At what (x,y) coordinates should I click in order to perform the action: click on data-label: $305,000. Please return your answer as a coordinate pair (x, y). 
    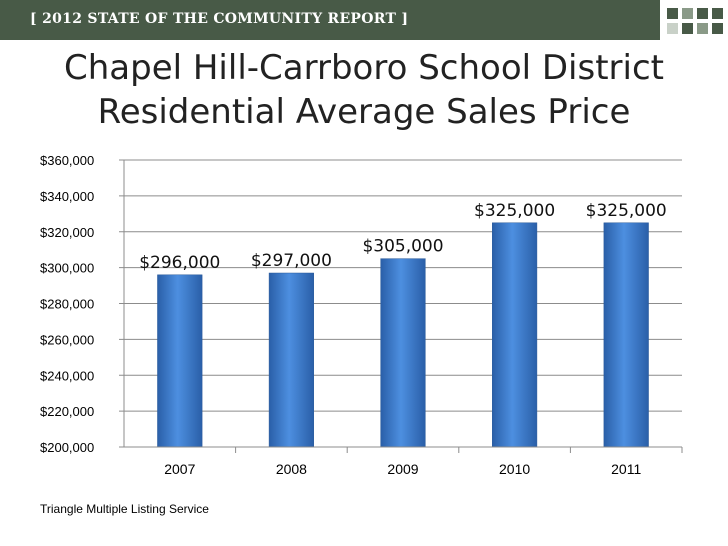
    Looking at the image, I should click on (402, 247).